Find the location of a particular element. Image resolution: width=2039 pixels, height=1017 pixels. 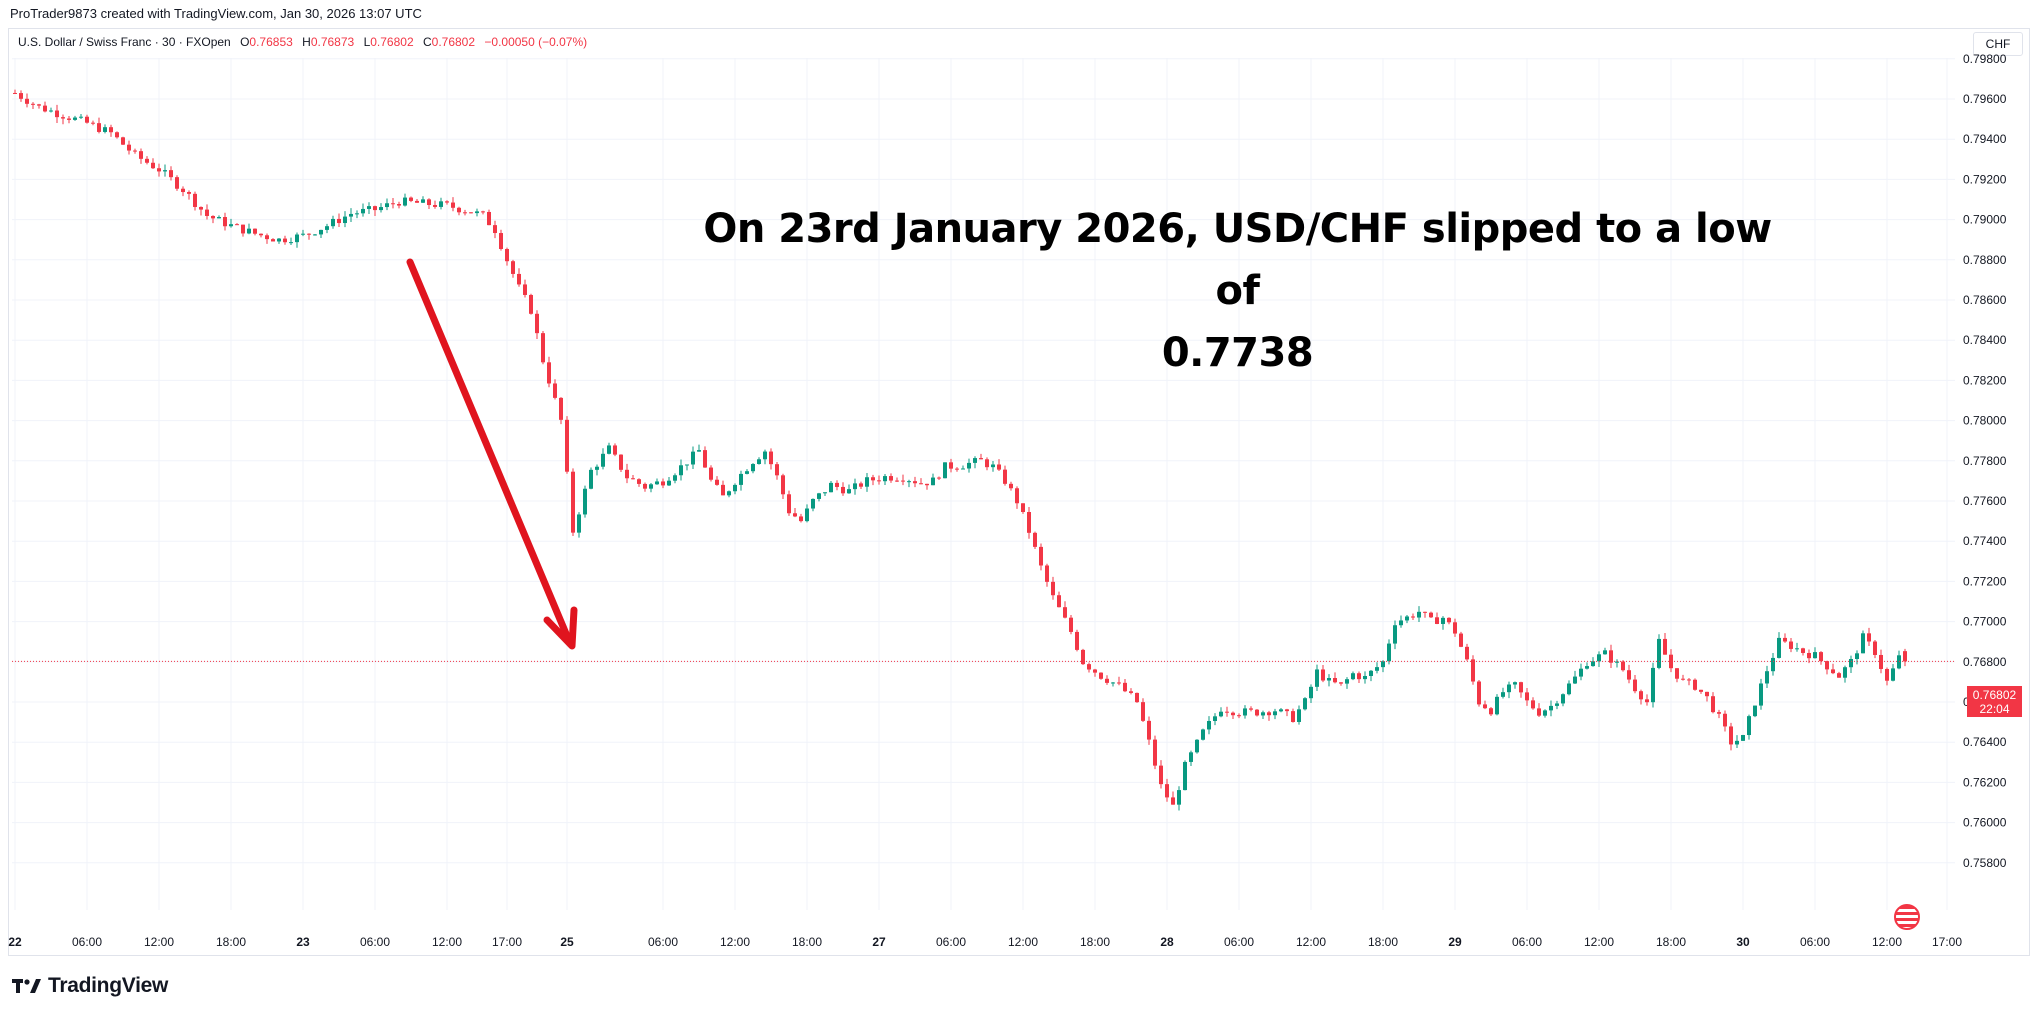

y-tick-label: 0.77400 is located at coordinates (1985, 541).